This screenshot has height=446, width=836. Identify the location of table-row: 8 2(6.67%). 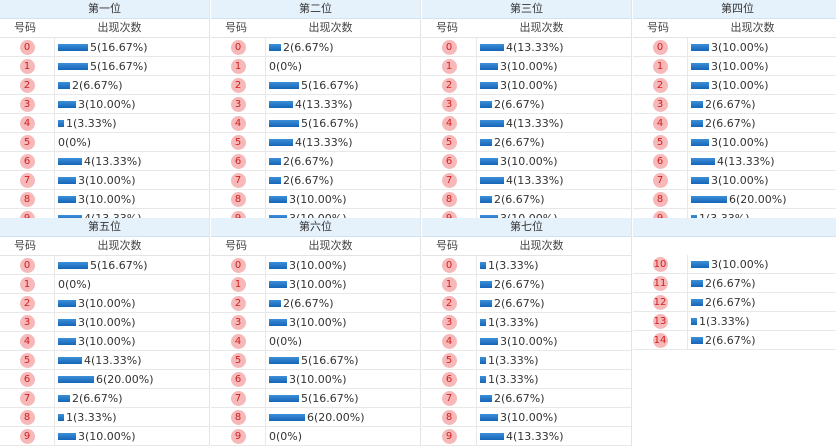
(526, 199).